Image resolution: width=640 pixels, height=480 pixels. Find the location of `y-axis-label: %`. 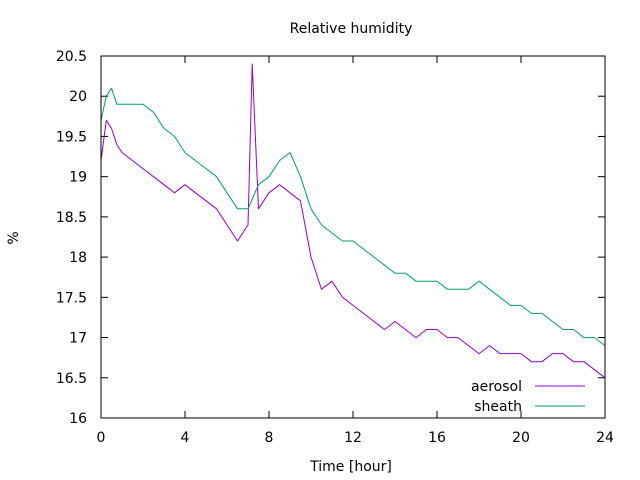

y-axis-label: % is located at coordinates (14, 237).